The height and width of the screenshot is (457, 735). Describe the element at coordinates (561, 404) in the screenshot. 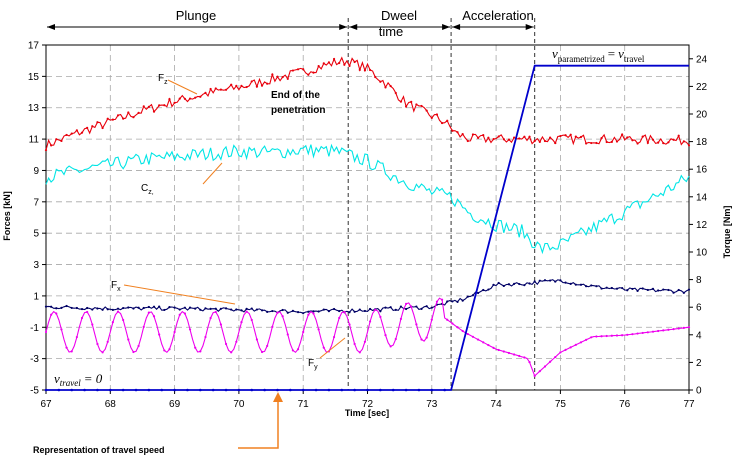

I see `x-tick-label: 75` at that location.